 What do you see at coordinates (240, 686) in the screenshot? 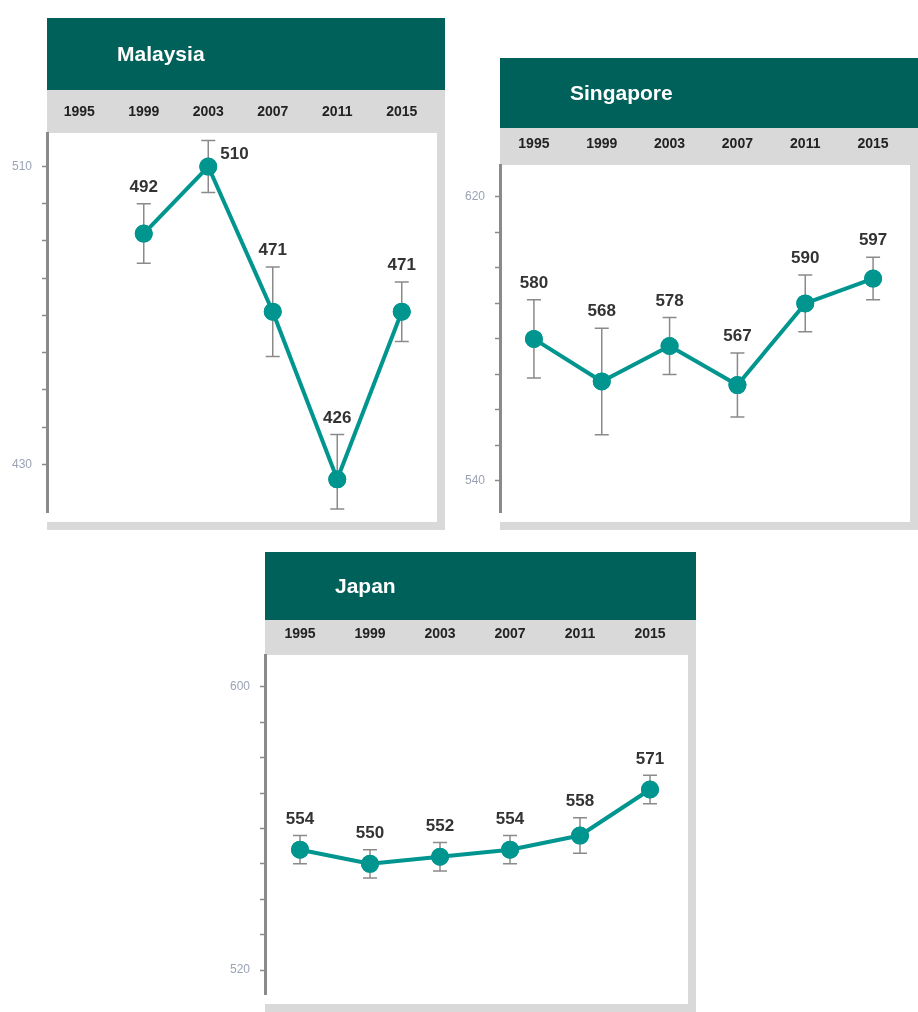
I see `y-tick-label: 600` at bounding box center [240, 686].